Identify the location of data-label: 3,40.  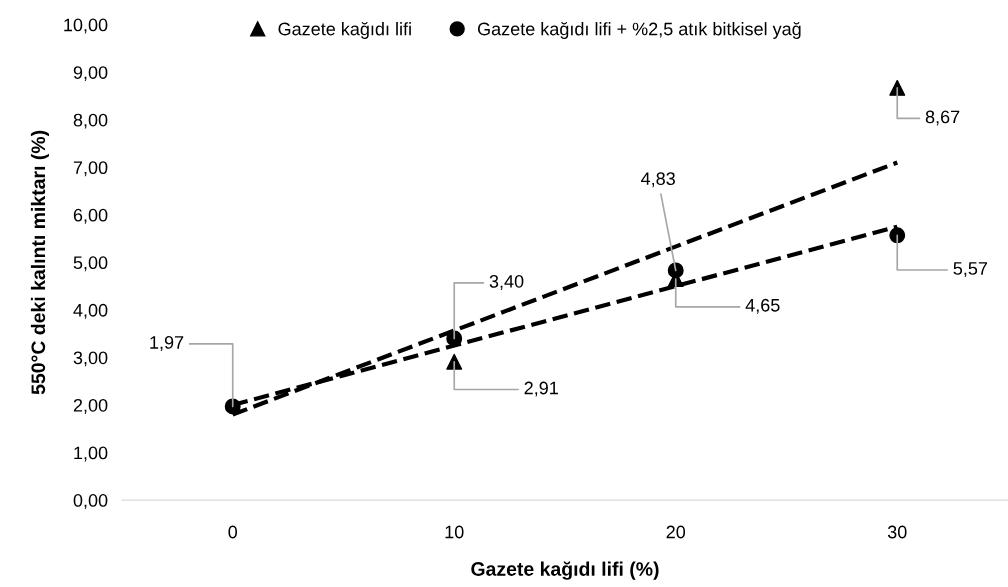
(506, 282).